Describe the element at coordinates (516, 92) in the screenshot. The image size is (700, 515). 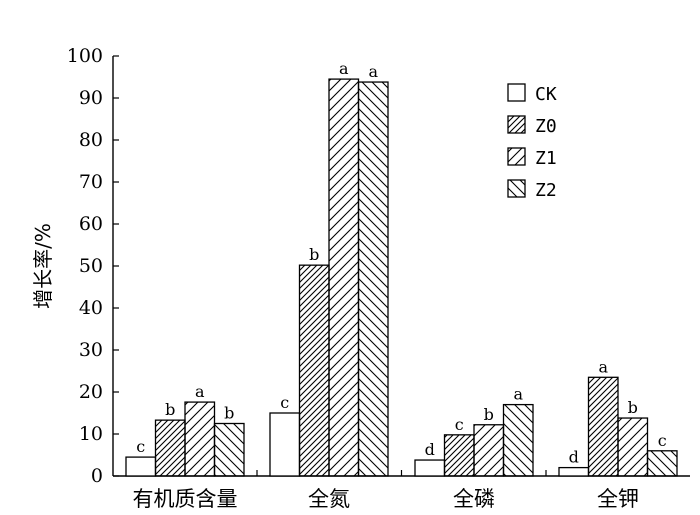
I see `legend-swatch-ck` at that location.